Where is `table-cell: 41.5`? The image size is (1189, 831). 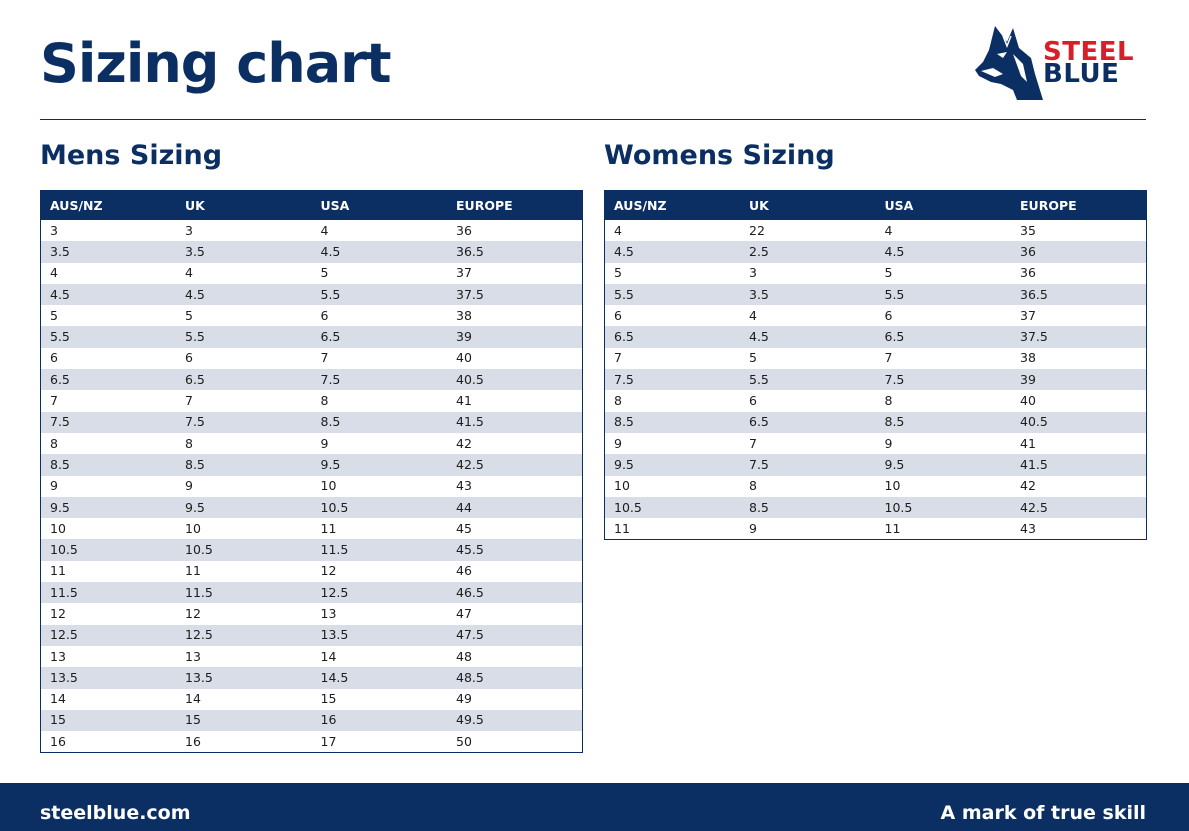
table-cell: 41.5 is located at coordinates (515, 422).